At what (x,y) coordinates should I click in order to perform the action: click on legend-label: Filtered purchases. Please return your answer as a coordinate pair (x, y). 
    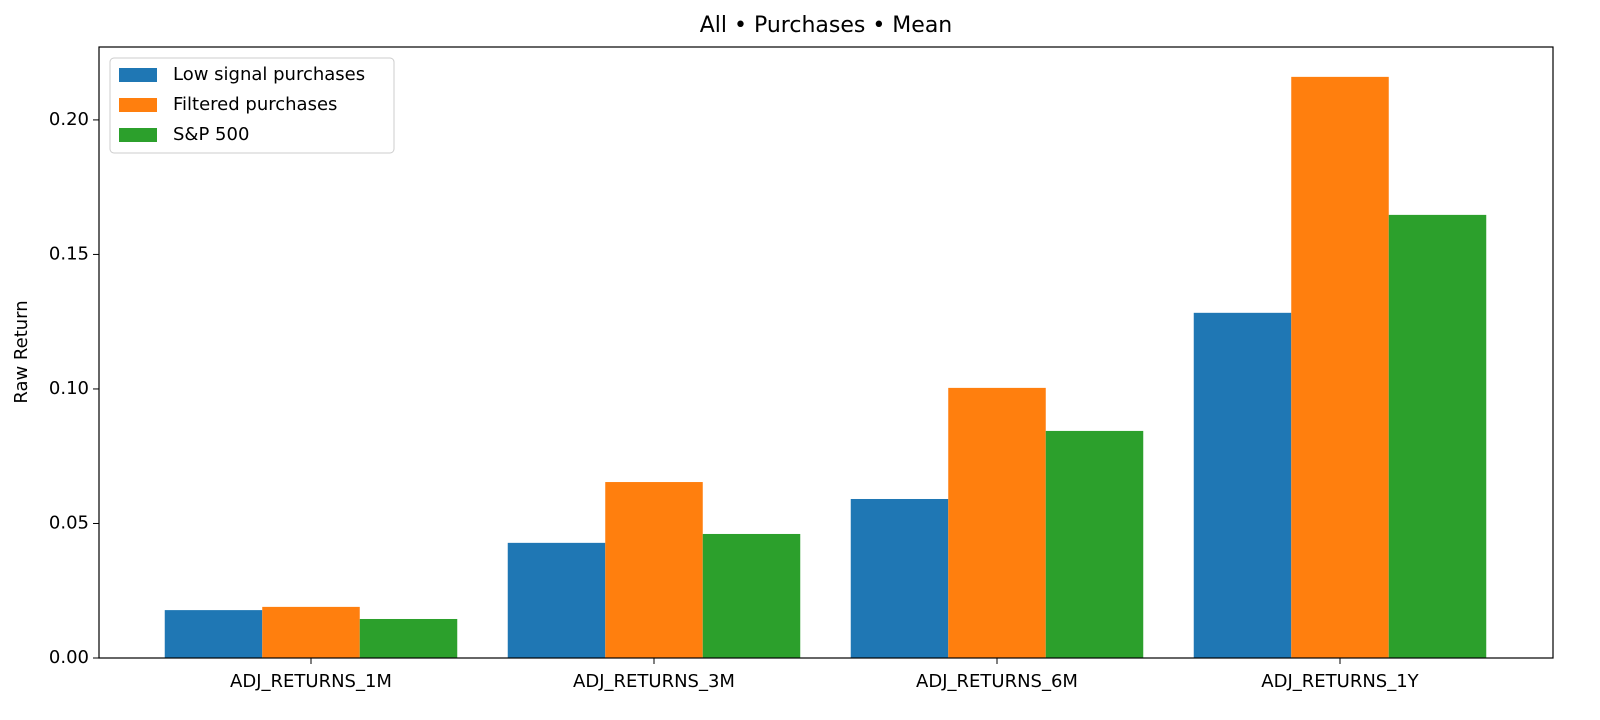
    Looking at the image, I should click on (255, 104).